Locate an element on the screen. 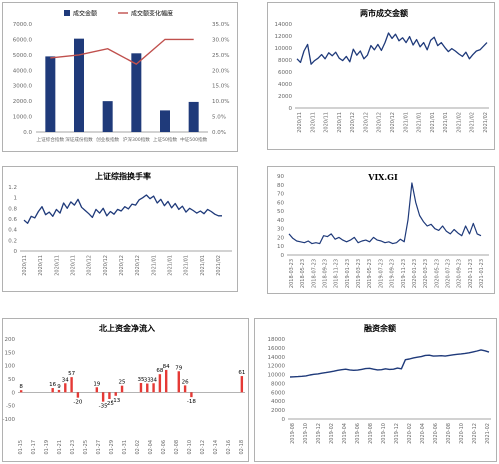 Image resolution: width=499 pixels, height=464 pixels. sse-turnover-rate-border is located at coordinates (120, 229).